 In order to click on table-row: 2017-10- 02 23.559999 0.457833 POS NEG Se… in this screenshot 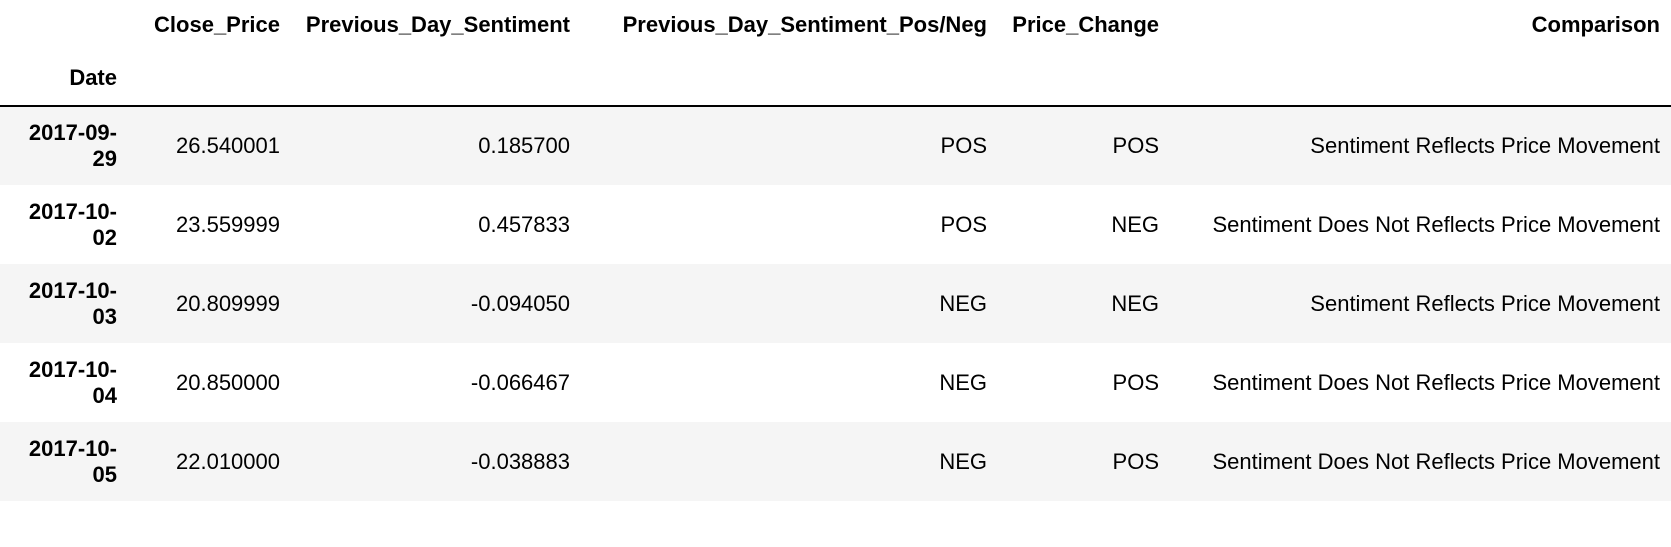, I will do `click(835, 224)`.